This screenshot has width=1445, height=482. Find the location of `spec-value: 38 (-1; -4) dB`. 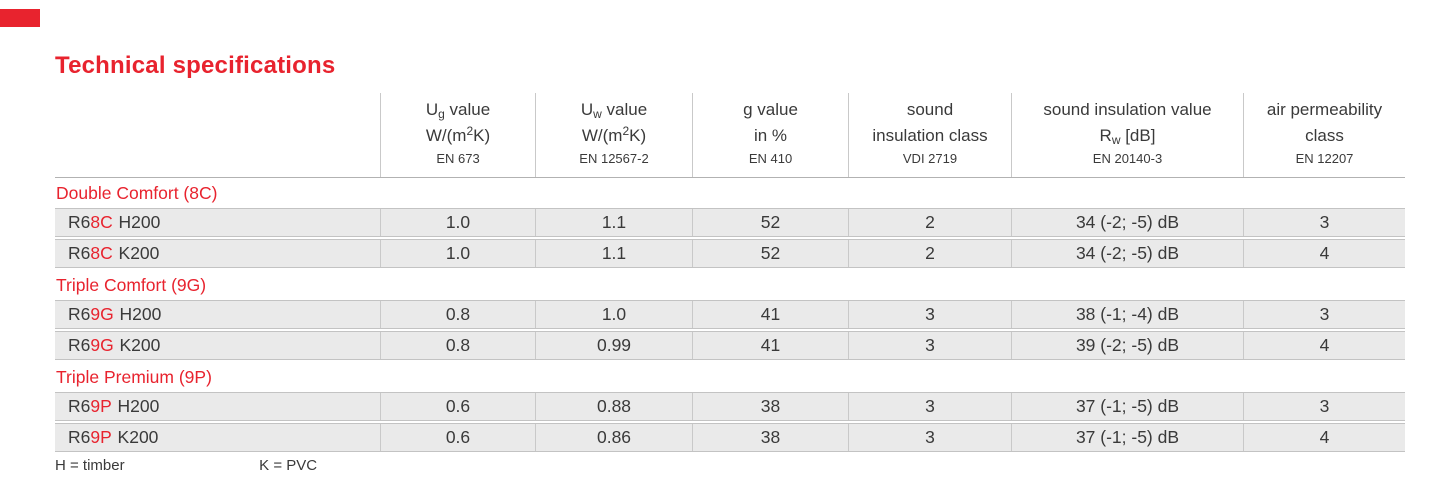

spec-value: 38 (-1; -4) dB is located at coordinates (1127, 314).